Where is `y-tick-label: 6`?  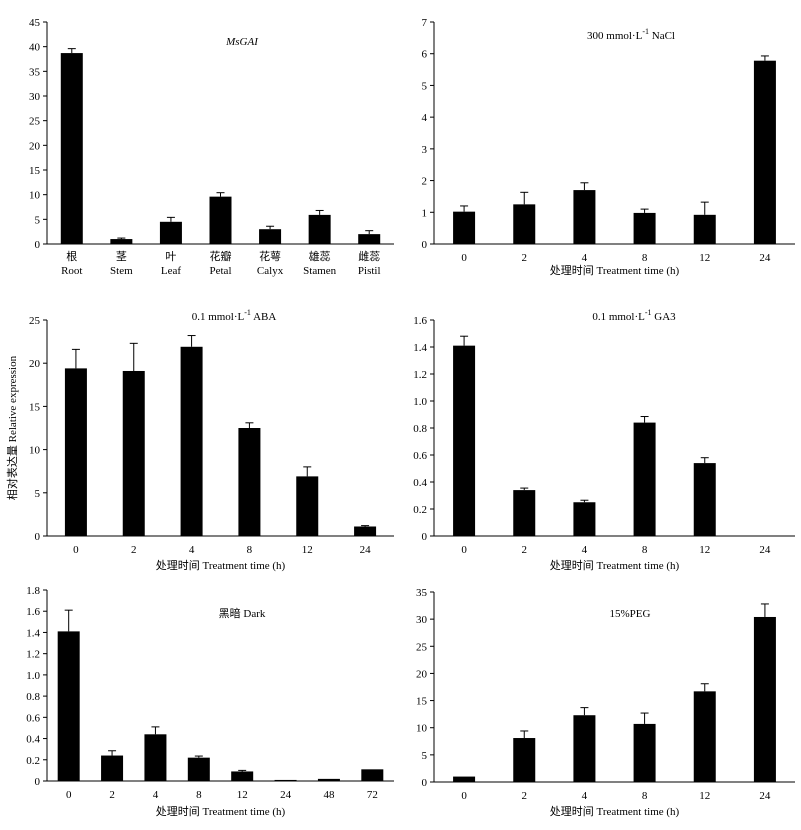 y-tick-label: 6 is located at coordinates (425, 55).